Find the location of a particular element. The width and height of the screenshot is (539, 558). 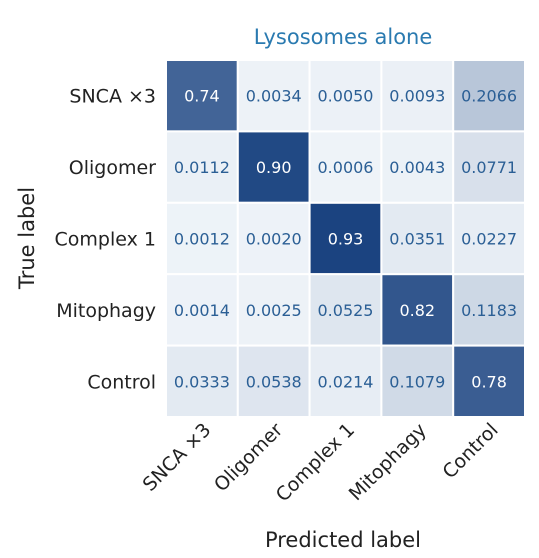

y-tick-label: Complex 1 is located at coordinates (105, 240).